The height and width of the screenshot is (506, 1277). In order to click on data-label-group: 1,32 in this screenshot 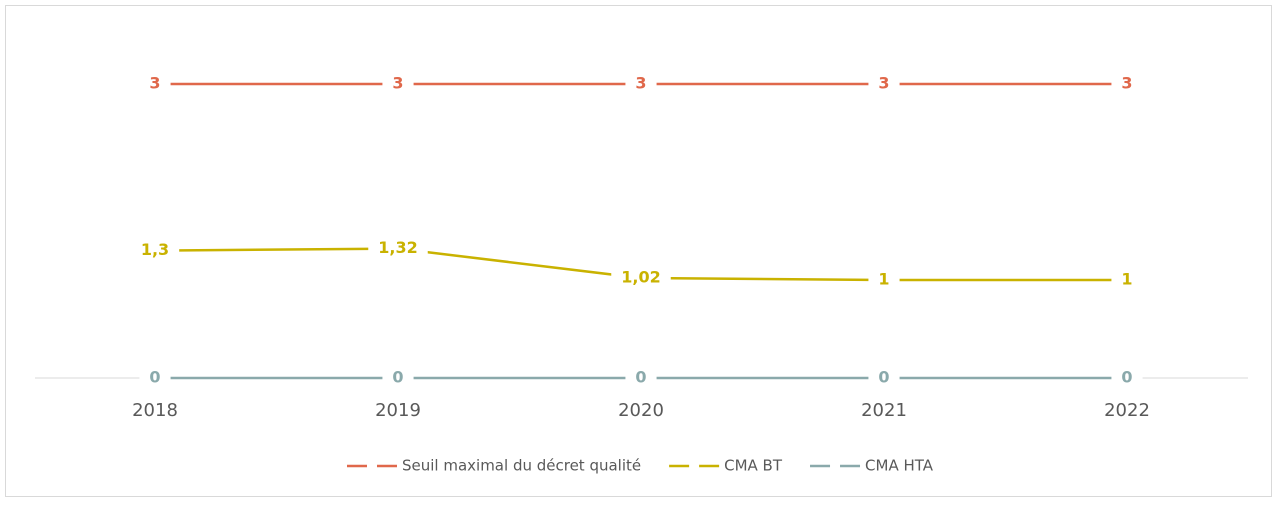, I will do `click(398, 248)`.